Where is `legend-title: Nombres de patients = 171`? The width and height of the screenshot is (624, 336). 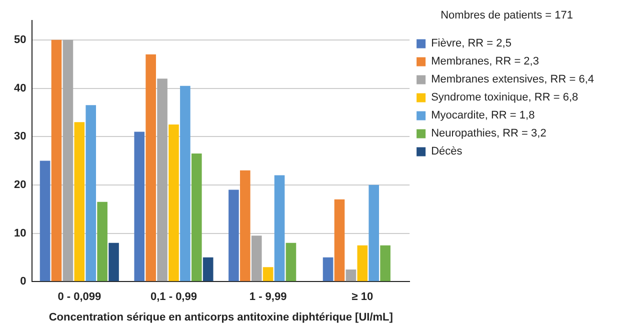 legend-title: Nombres de patients = 171 is located at coordinates (506, 16).